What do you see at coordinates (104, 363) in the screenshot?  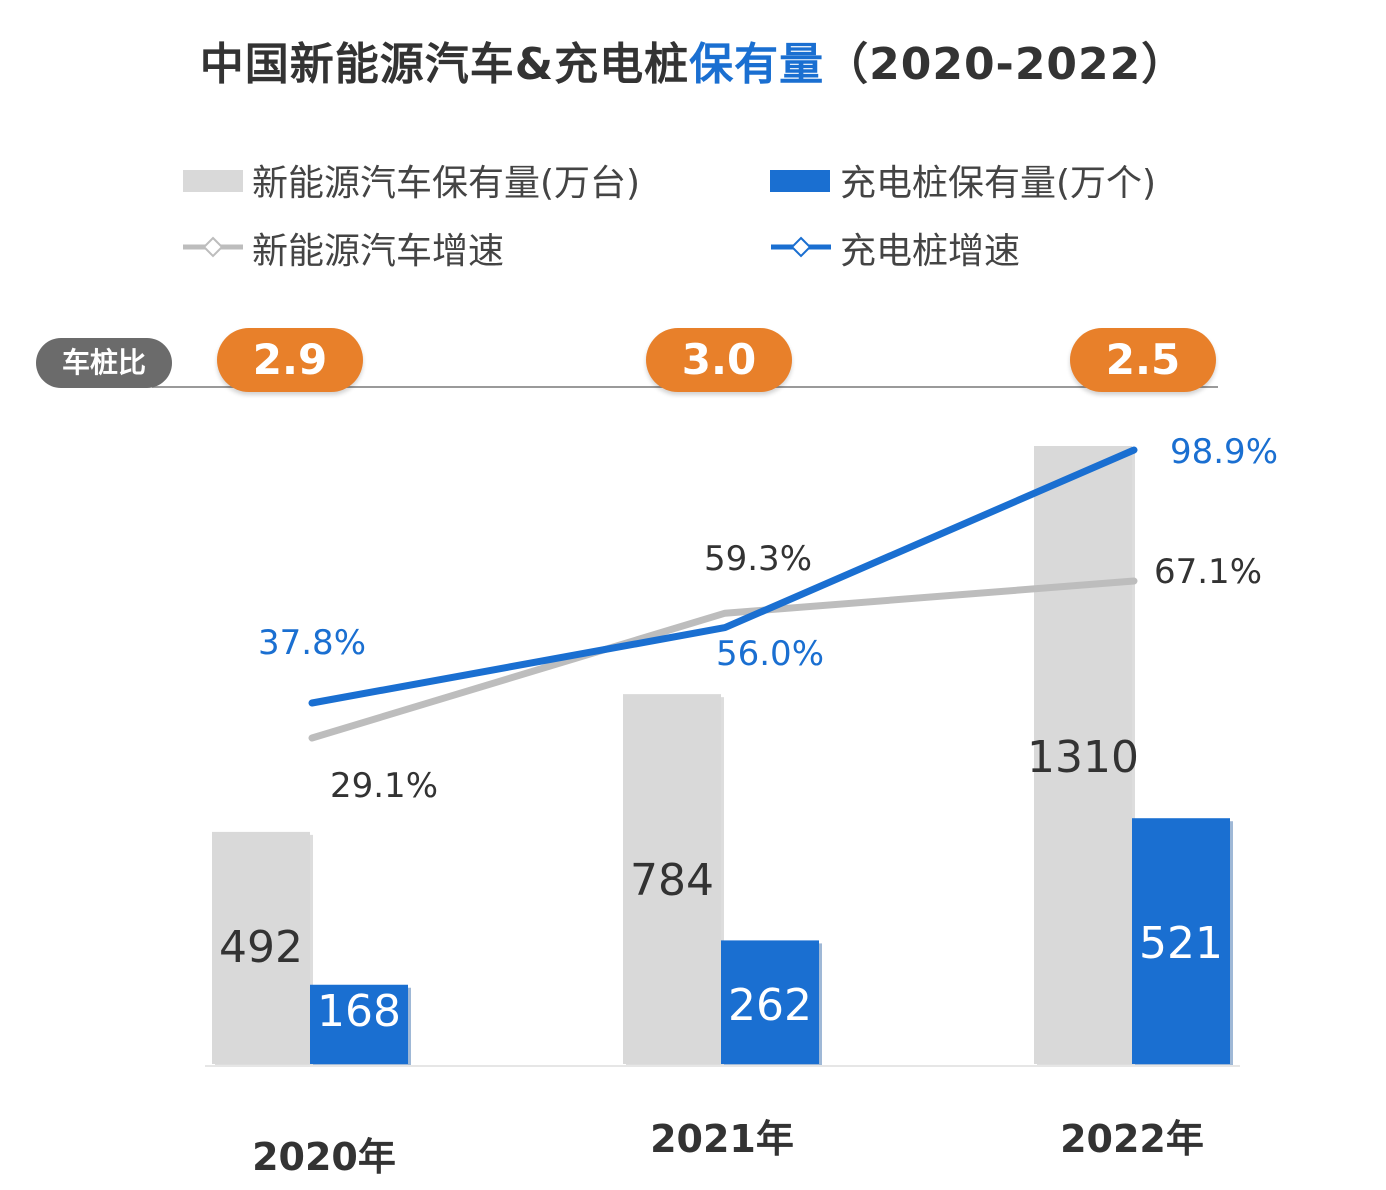 I see `ratio-label: 车桩比` at bounding box center [104, 363].